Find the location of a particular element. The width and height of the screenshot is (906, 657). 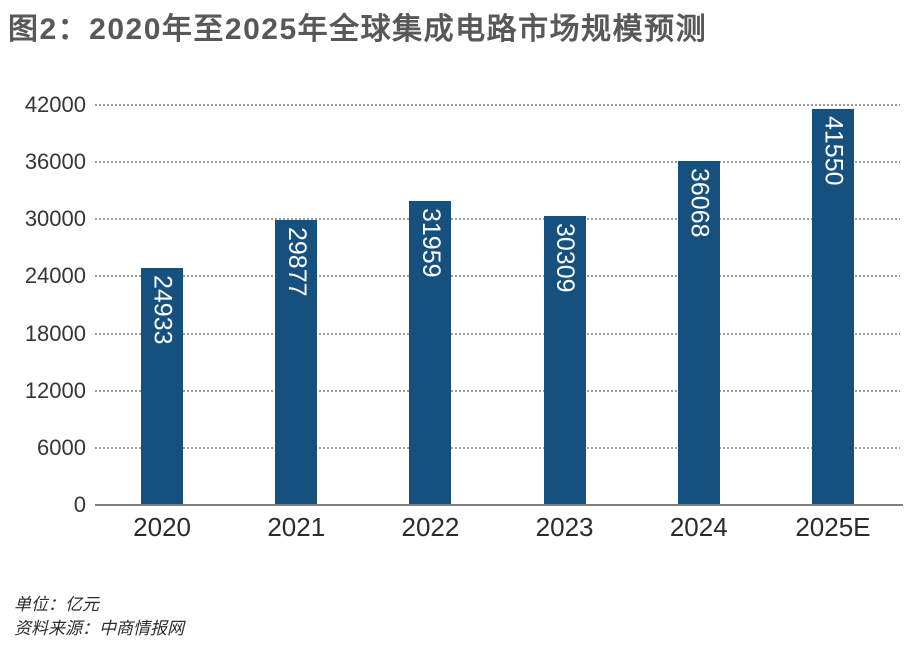

y-tick-label: 36000 is located at coordinates (55, 162).